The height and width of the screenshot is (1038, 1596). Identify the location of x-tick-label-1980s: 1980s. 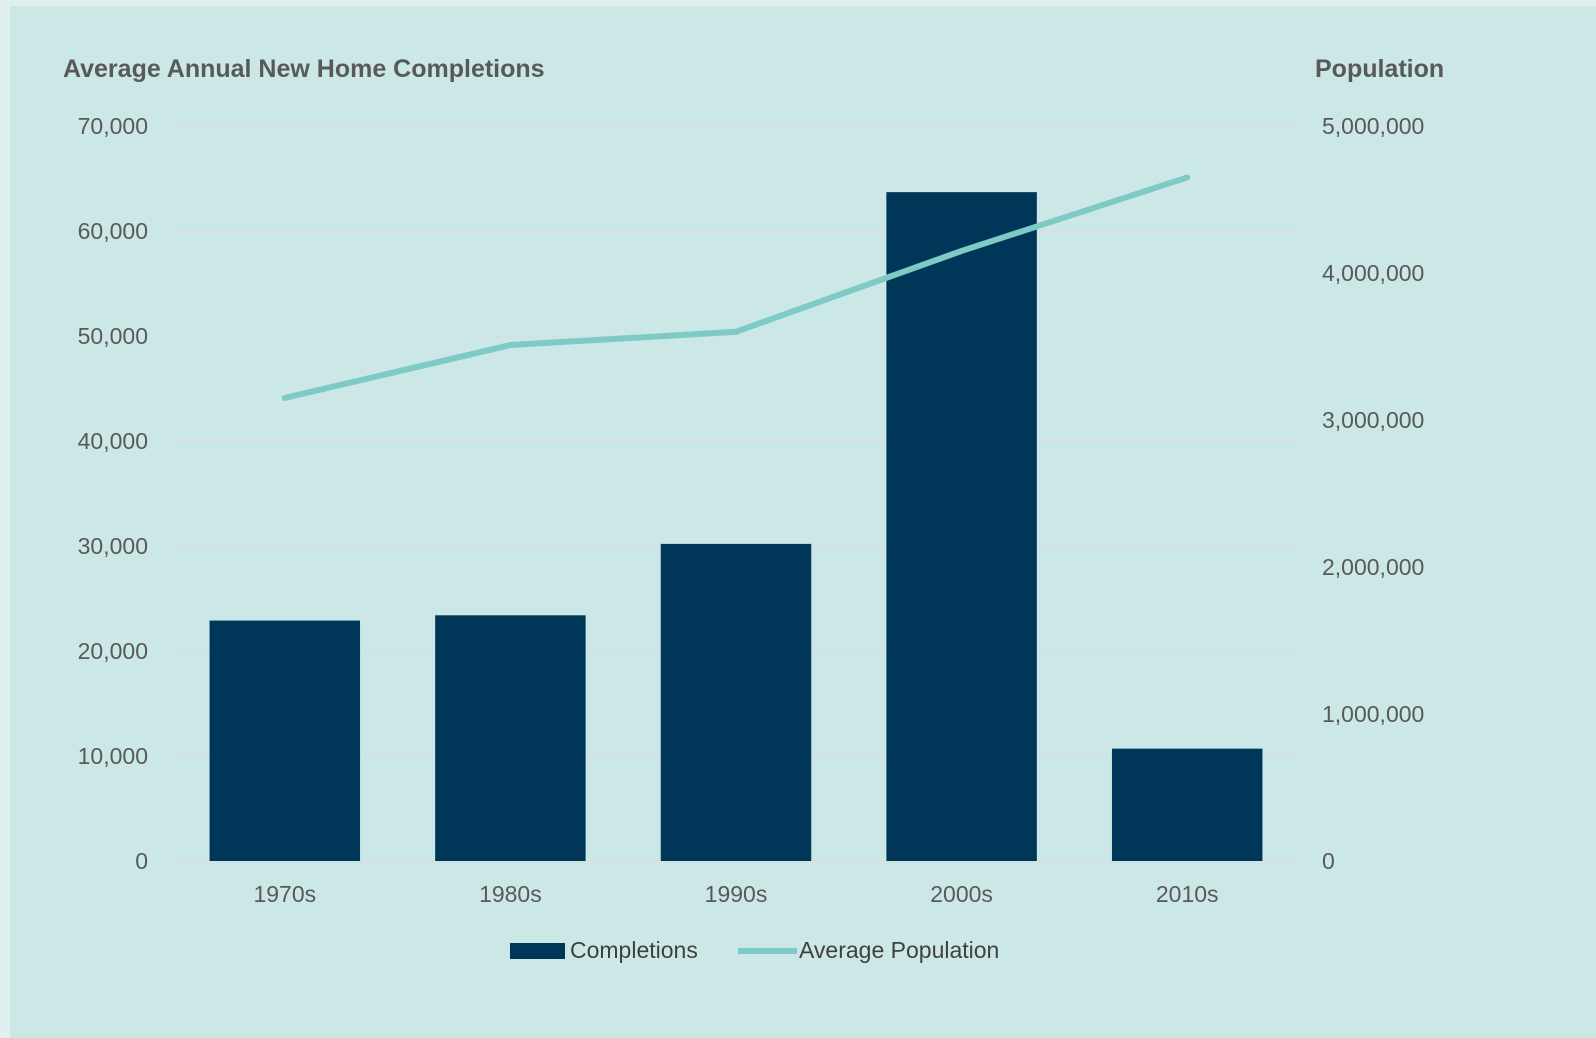
(510, 894).